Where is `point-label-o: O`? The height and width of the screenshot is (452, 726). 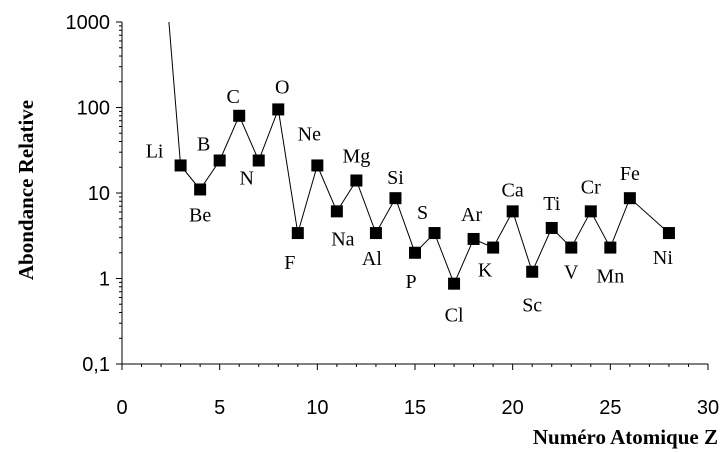
point-label-o: O is located at coordinates (282, 87).